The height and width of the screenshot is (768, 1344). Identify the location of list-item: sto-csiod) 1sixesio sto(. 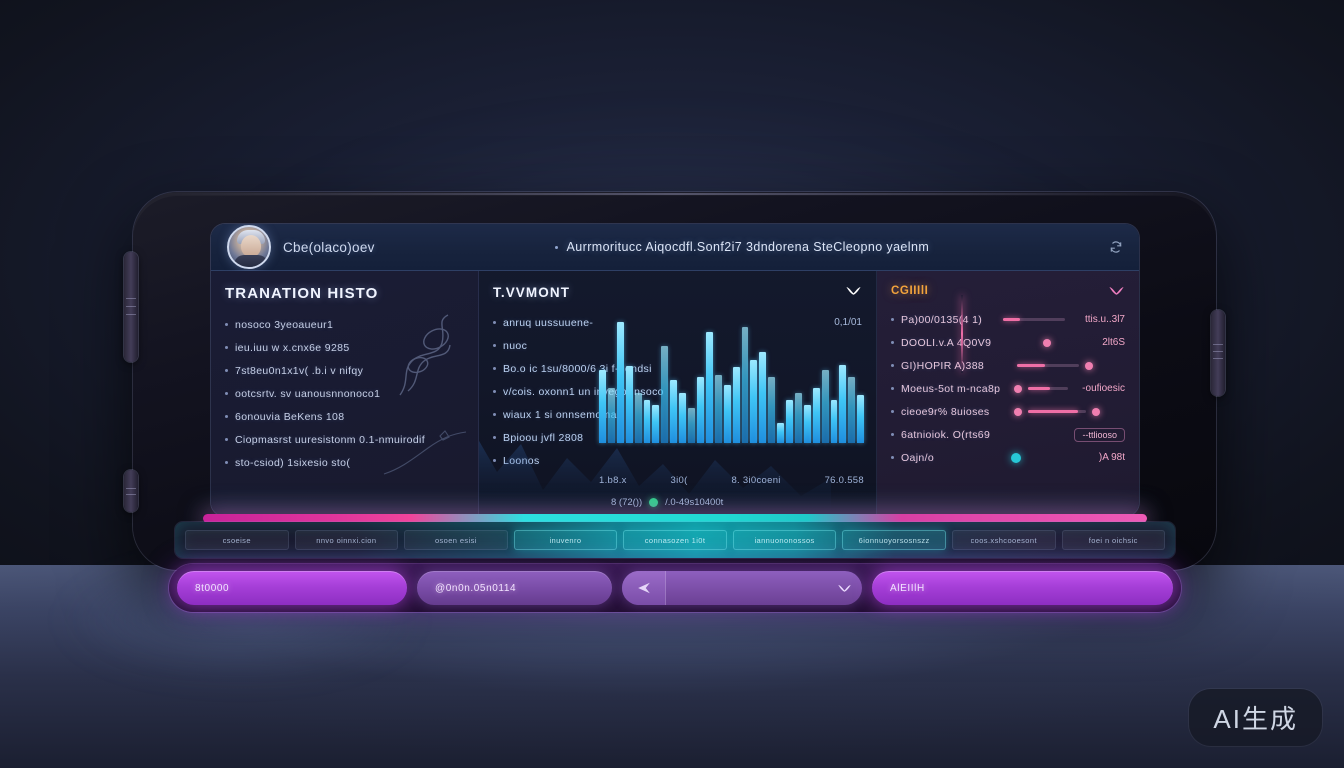
(344, 462).